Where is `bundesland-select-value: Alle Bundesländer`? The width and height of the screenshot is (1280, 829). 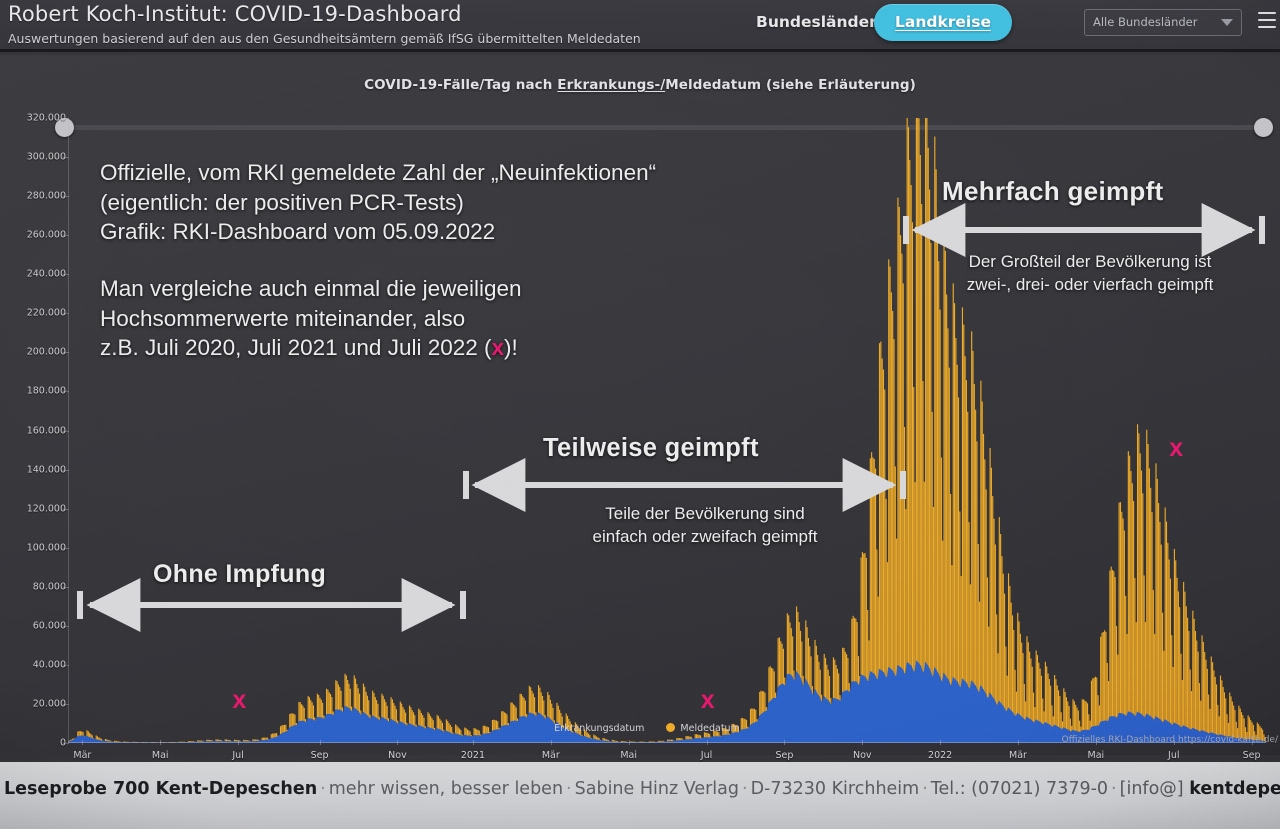
bundesland-select-value: Alle Bundesländer is located at coordinates (1145, 22).